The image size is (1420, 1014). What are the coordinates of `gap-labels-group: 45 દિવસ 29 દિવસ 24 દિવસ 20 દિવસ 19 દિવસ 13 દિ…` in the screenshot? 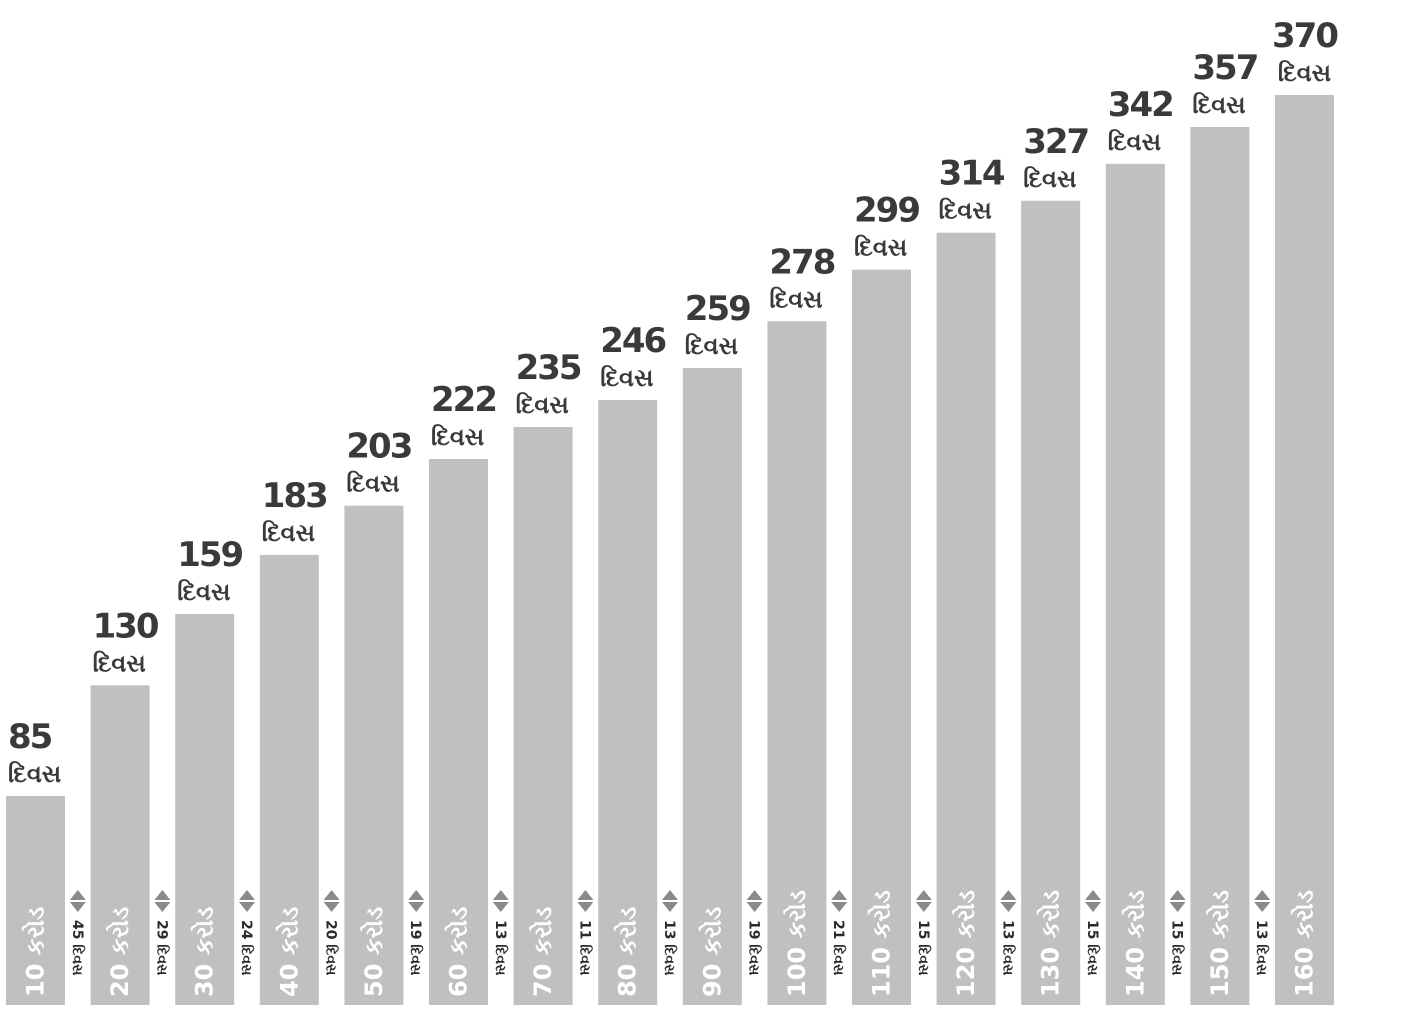 It's located at (670, 933).